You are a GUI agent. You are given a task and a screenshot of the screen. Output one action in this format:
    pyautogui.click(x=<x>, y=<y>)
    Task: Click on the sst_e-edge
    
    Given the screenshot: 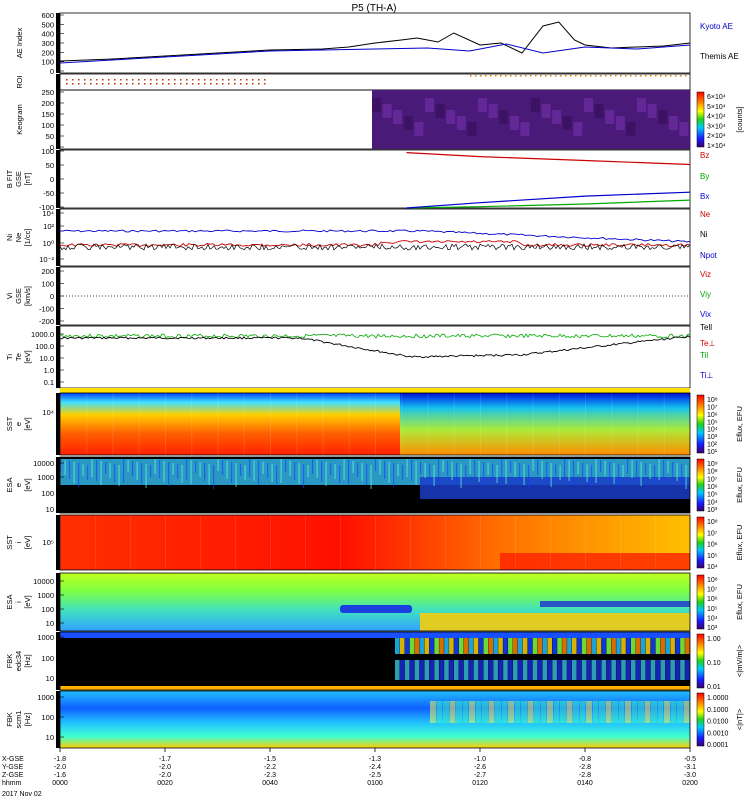 What is the action you would take?
    pyautogui.click(x=58, y=424)
    